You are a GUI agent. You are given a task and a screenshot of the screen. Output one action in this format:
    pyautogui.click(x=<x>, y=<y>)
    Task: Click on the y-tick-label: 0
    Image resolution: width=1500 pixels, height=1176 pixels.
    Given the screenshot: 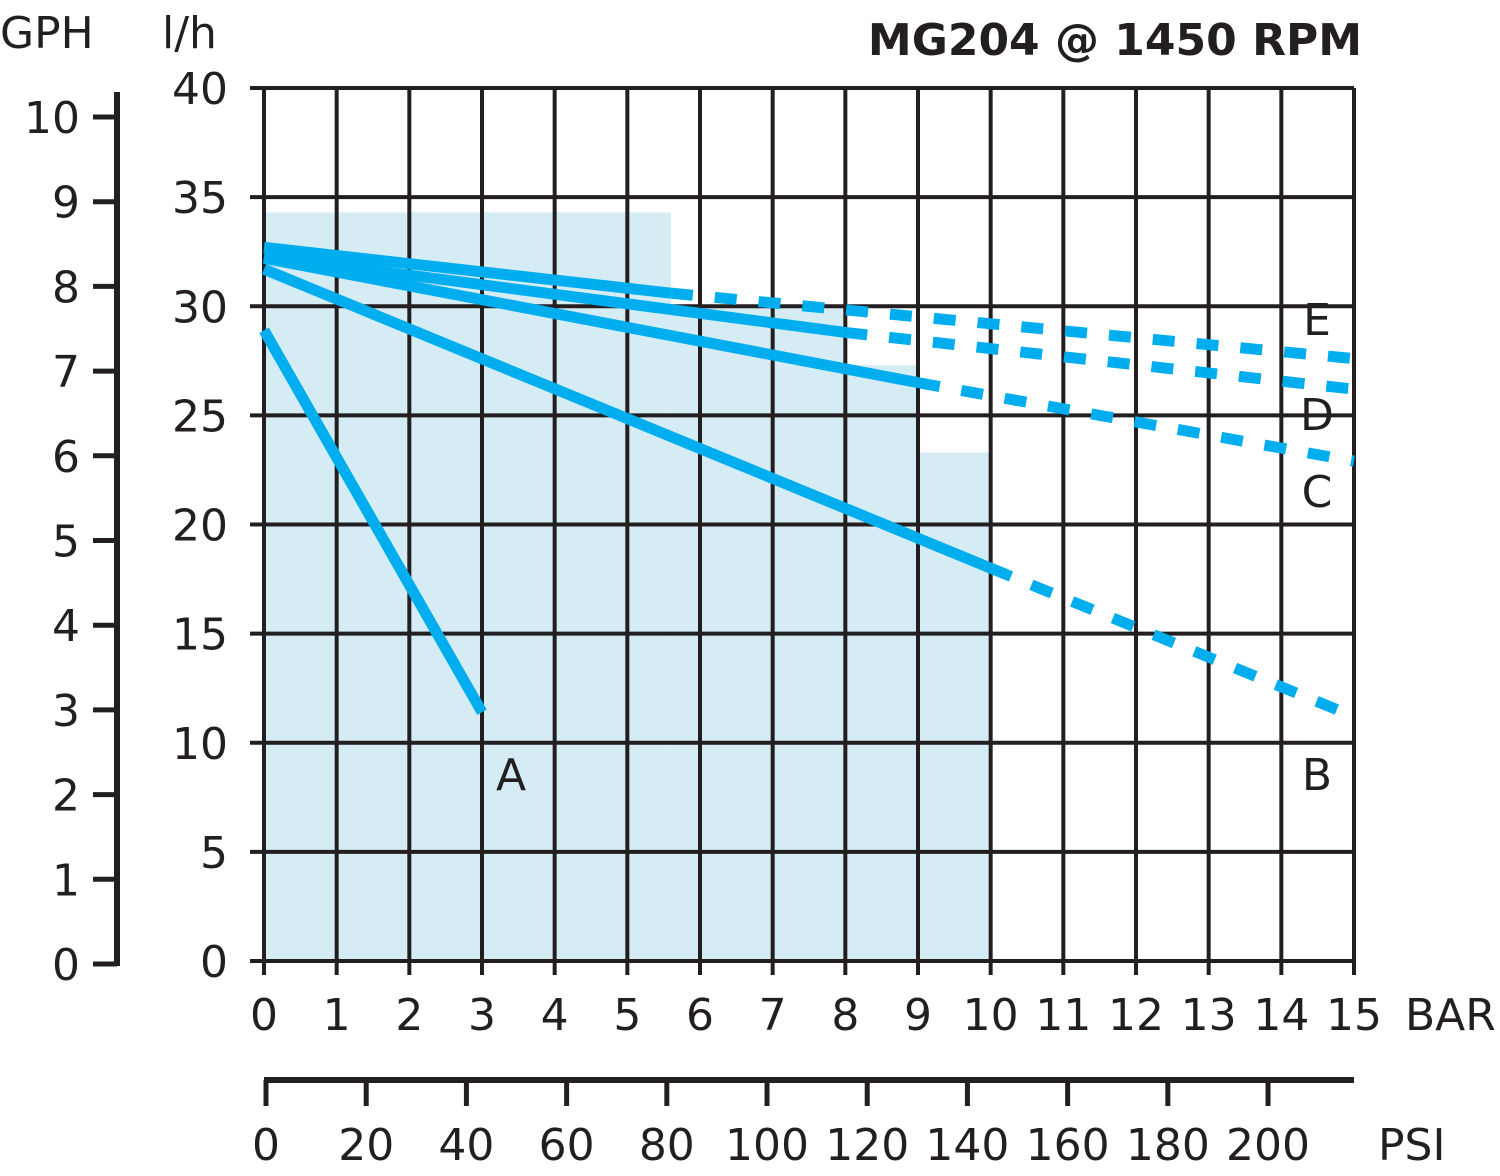 What is the action you would take?
    pyautogui.click(x=214, y=962)
    